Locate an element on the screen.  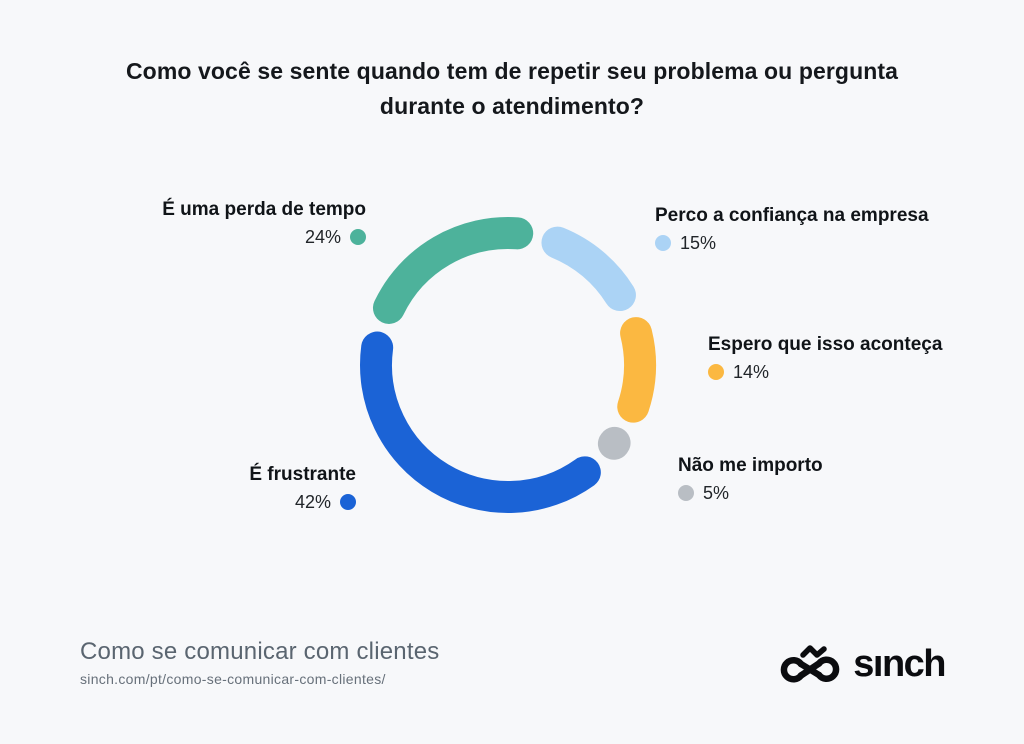
sinch-wordmark: sınch is located at coordinates (899, 664).